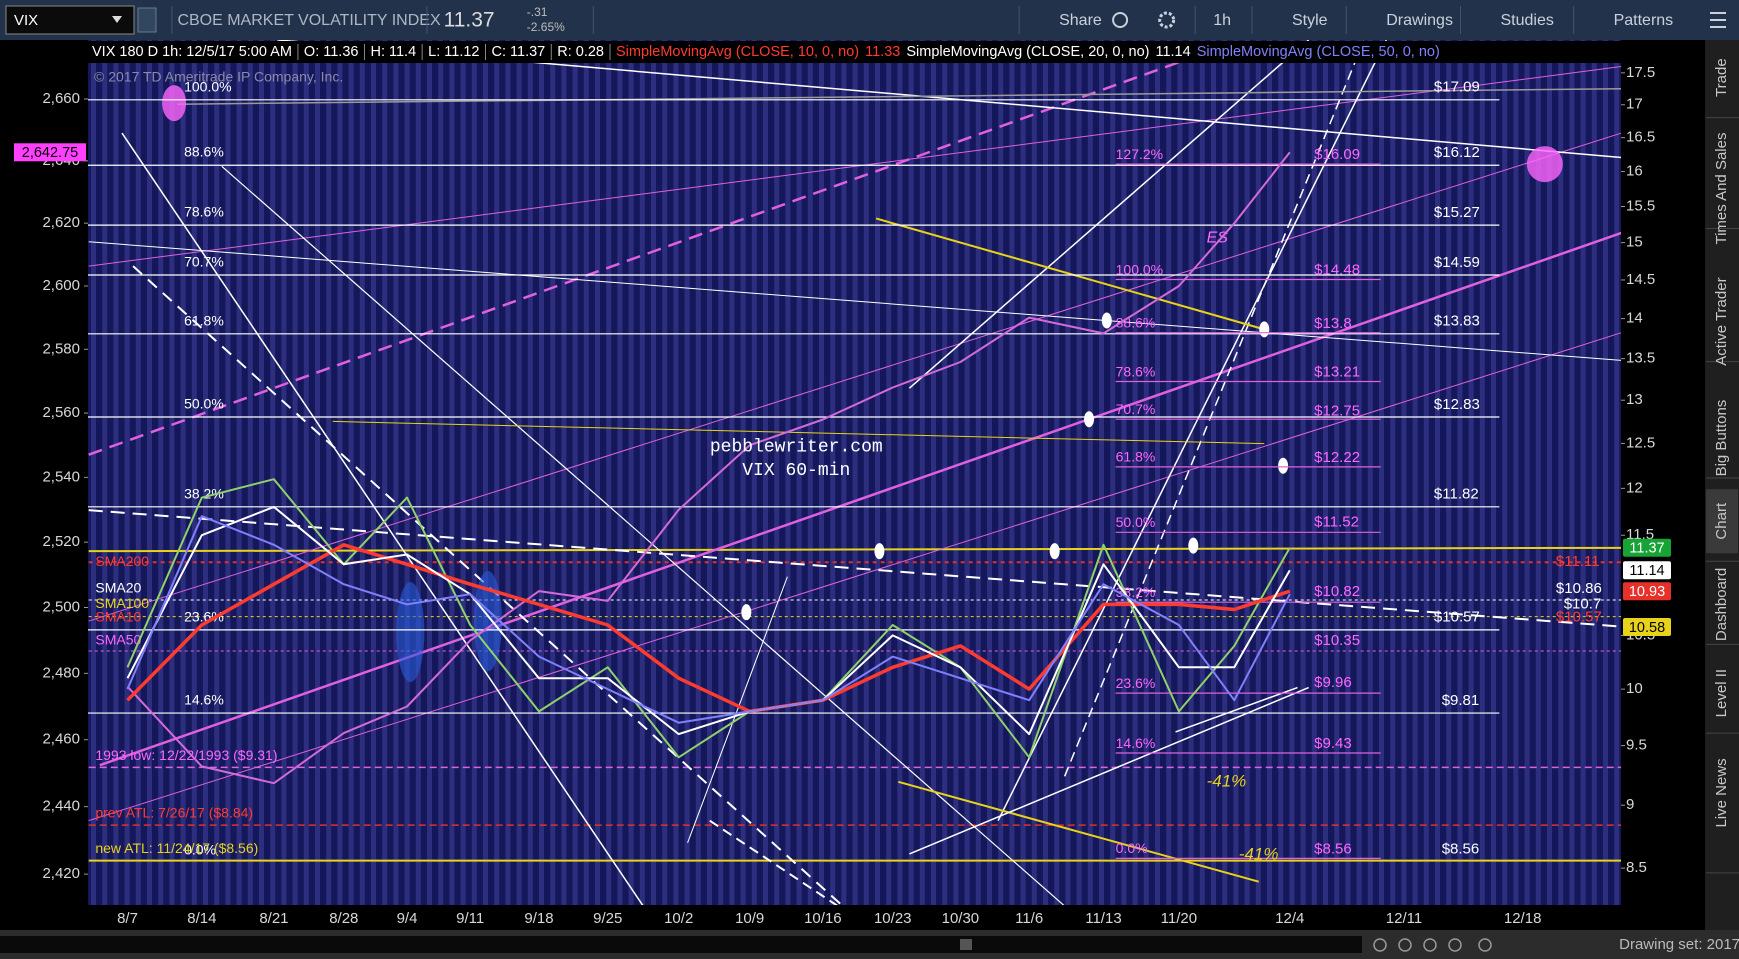  Describe the element at coordinates (1310, 20) in the screenshot. I see `toolbar-button: Style` at that location.